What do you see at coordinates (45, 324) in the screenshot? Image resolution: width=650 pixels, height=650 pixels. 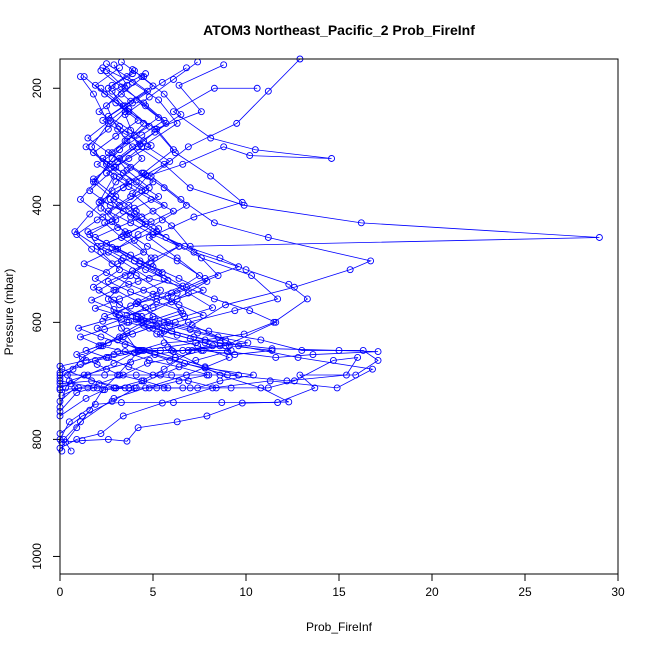 I see `y-axis: 200 400 600 800 1000` at bounding box center [45, 324].